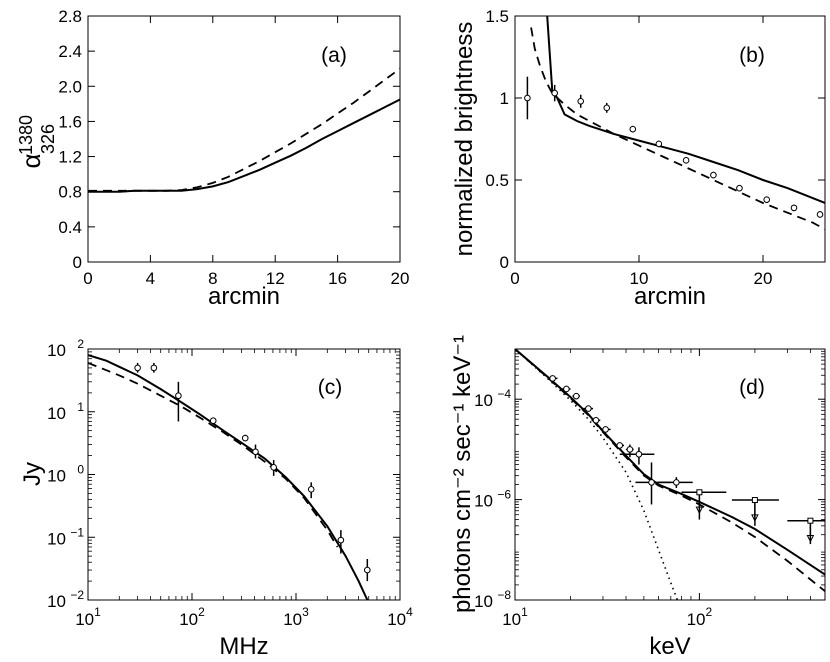  I want to click on y-tick-label: 10 0, so click(65, 474).